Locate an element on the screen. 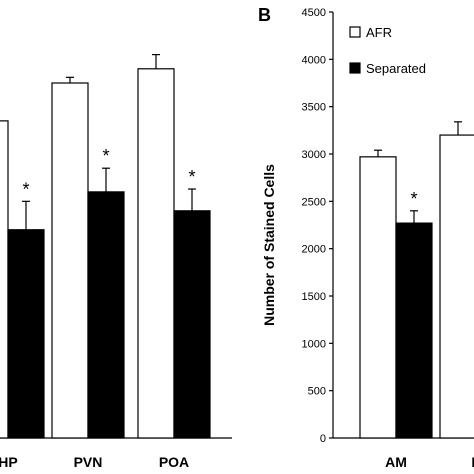 This screenshot has width=474, height=474. y-tick-label-1000: 1000 is located at coordinates (314, 344).